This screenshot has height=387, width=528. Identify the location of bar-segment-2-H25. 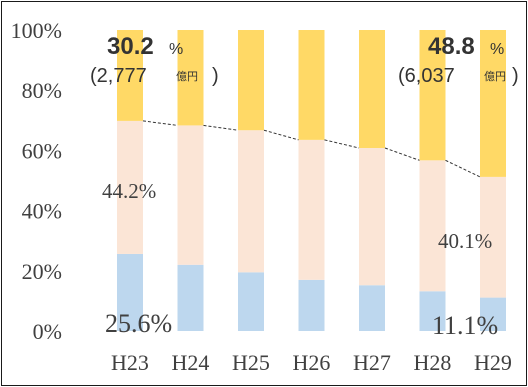
(251, 201).